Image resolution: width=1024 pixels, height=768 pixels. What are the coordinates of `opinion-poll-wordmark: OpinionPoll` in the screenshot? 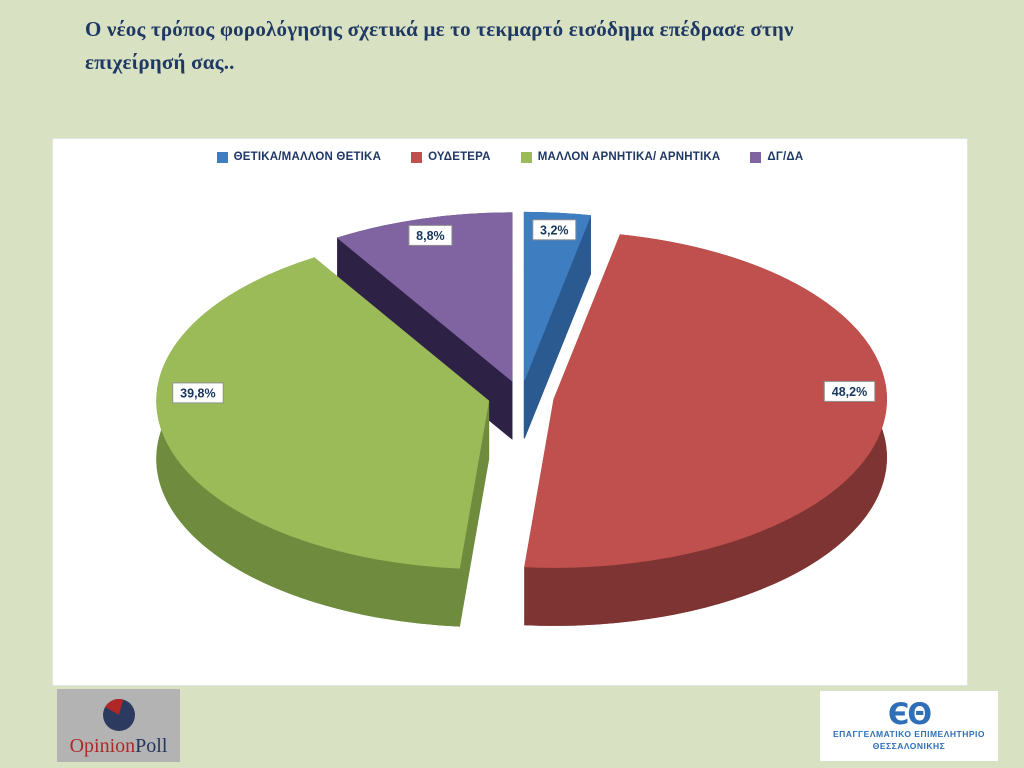 It's located at (119, 746).